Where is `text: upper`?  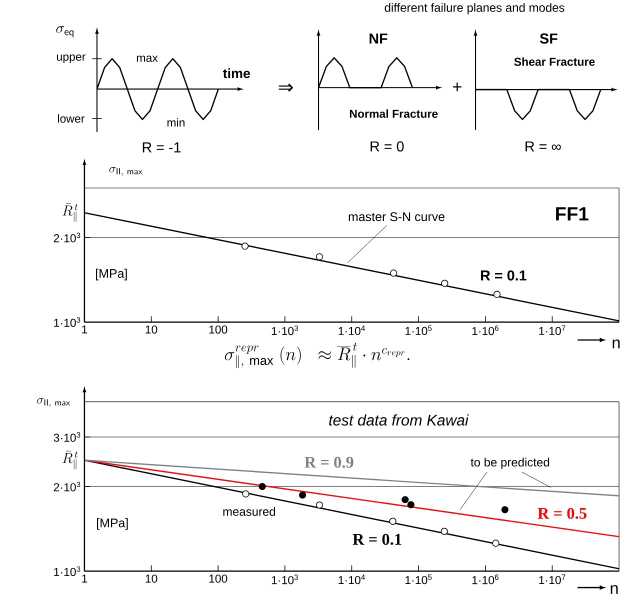
text: upper is located at coordinates (71, 58).